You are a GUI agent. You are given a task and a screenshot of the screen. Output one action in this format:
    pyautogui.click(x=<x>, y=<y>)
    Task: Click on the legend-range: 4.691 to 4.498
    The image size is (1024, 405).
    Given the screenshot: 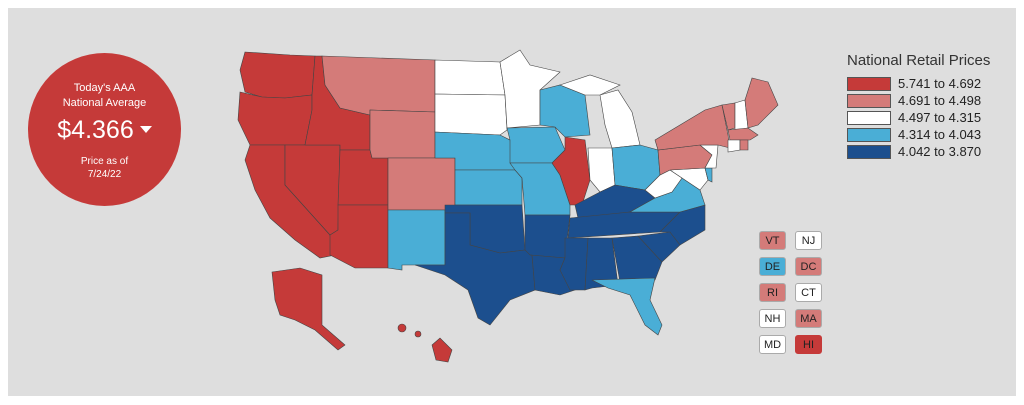 What is the action you would take?
    pyautogui.click(x=940, y=100)
    